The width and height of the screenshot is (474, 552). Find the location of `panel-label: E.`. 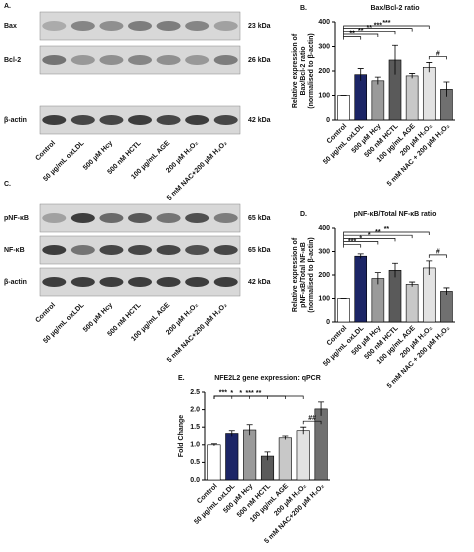

panel-label: E. is located at coordinates (181, 378).